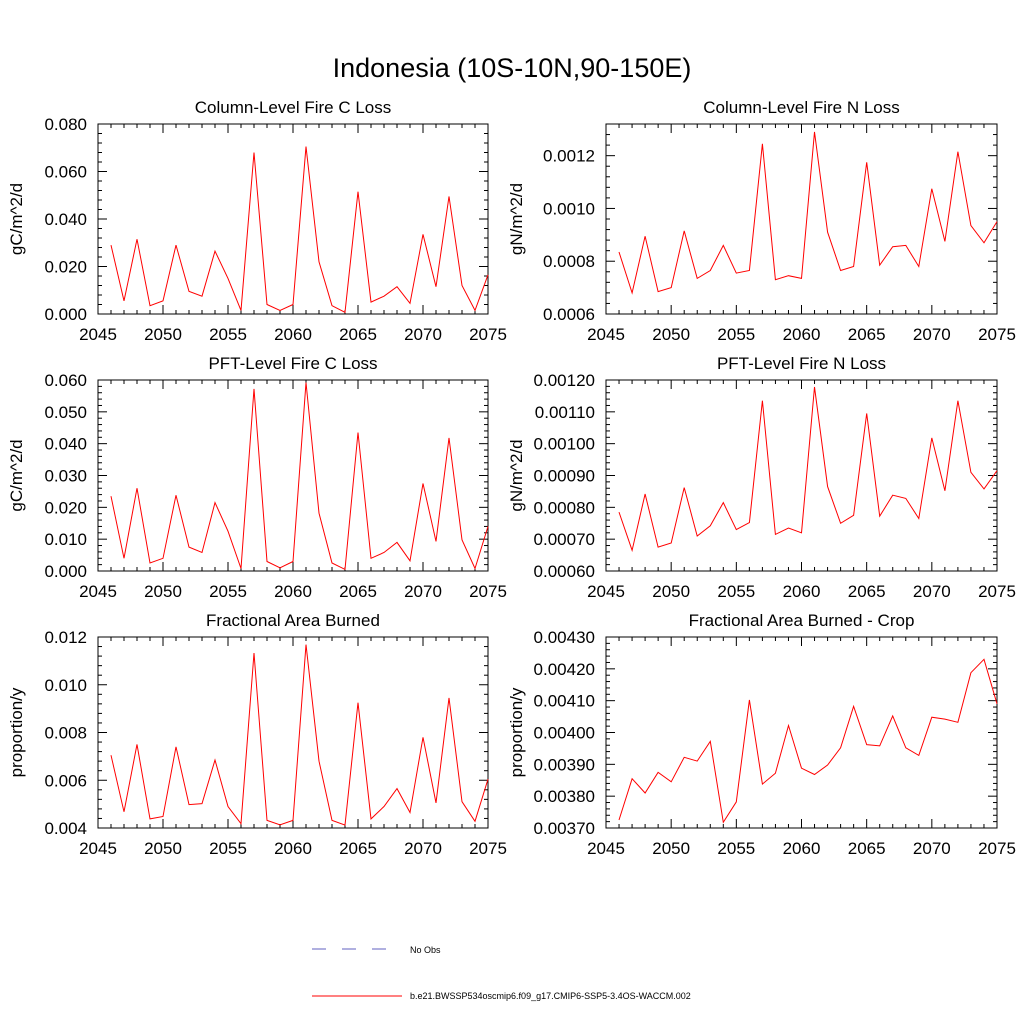 The height and width of the screenshot is (1024, 1024). I want to click on legend-no-obs-label: No Obs, so click(425, 950).